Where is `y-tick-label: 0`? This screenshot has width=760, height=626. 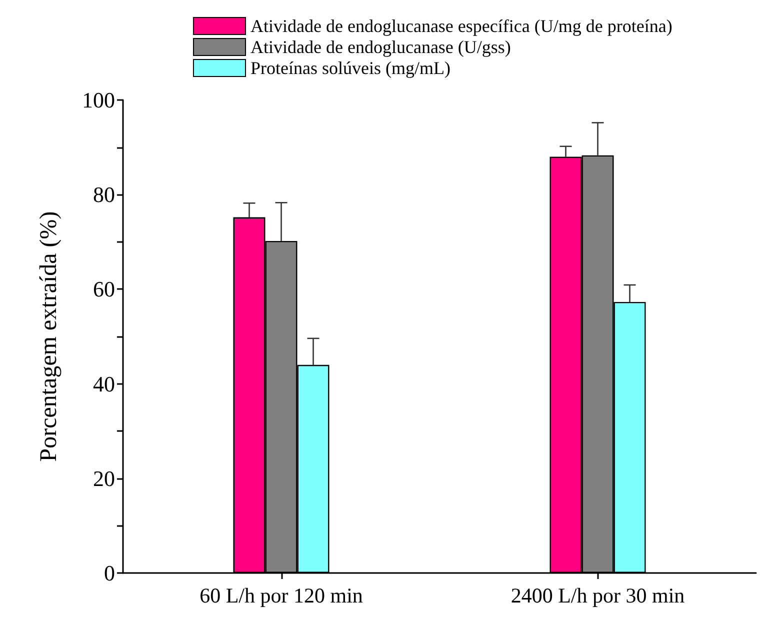 y-tick-label: 0 is located at coordinates (109, 573).